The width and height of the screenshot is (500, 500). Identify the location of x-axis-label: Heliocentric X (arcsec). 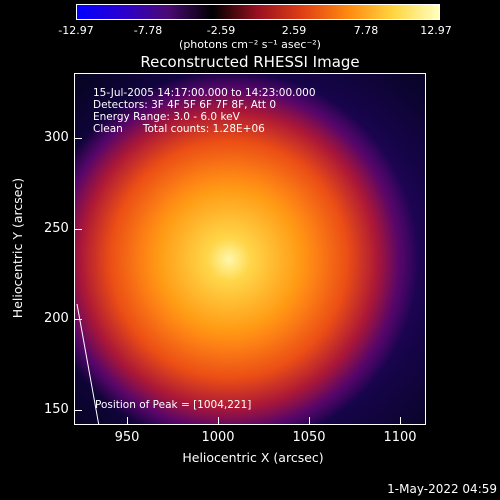
(253, 457).